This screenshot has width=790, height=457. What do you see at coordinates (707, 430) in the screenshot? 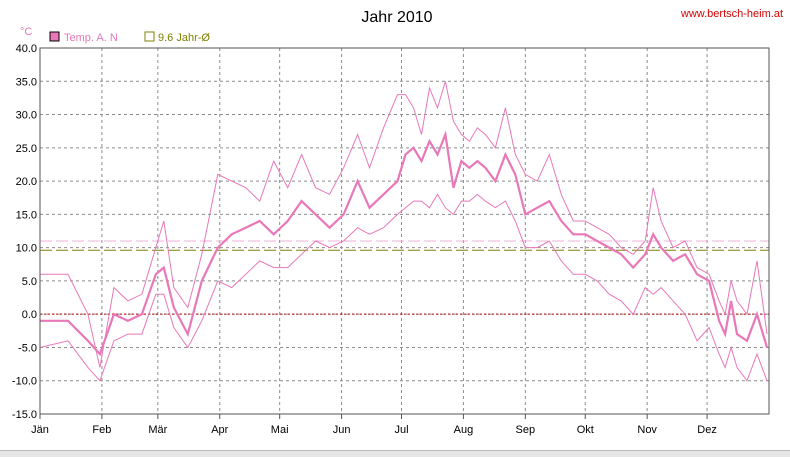
I see `x-tick-label: Dez` at bounding box center [707, 430].